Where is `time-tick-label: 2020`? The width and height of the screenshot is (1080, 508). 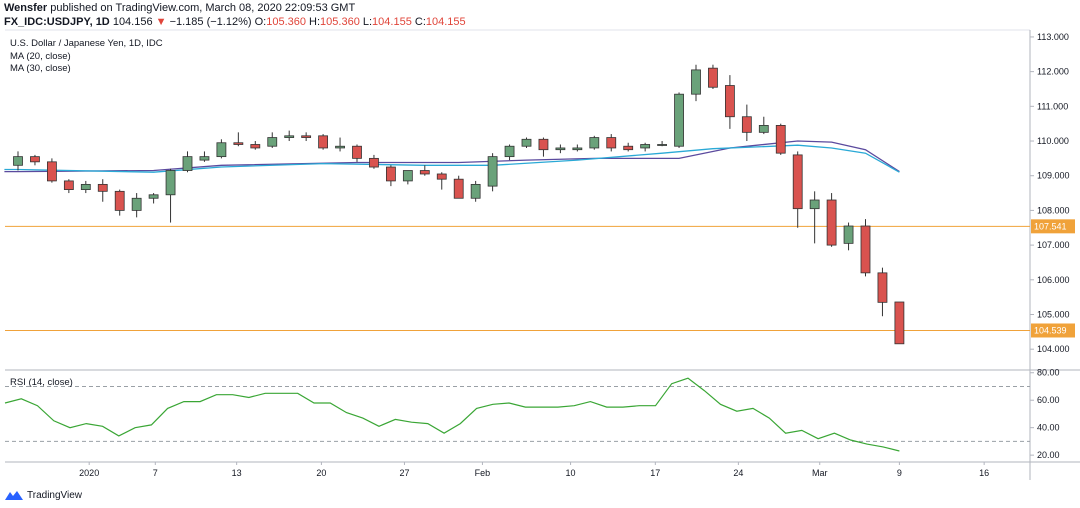
time-tick-label: 2020 is located at coordinates (89, 473).